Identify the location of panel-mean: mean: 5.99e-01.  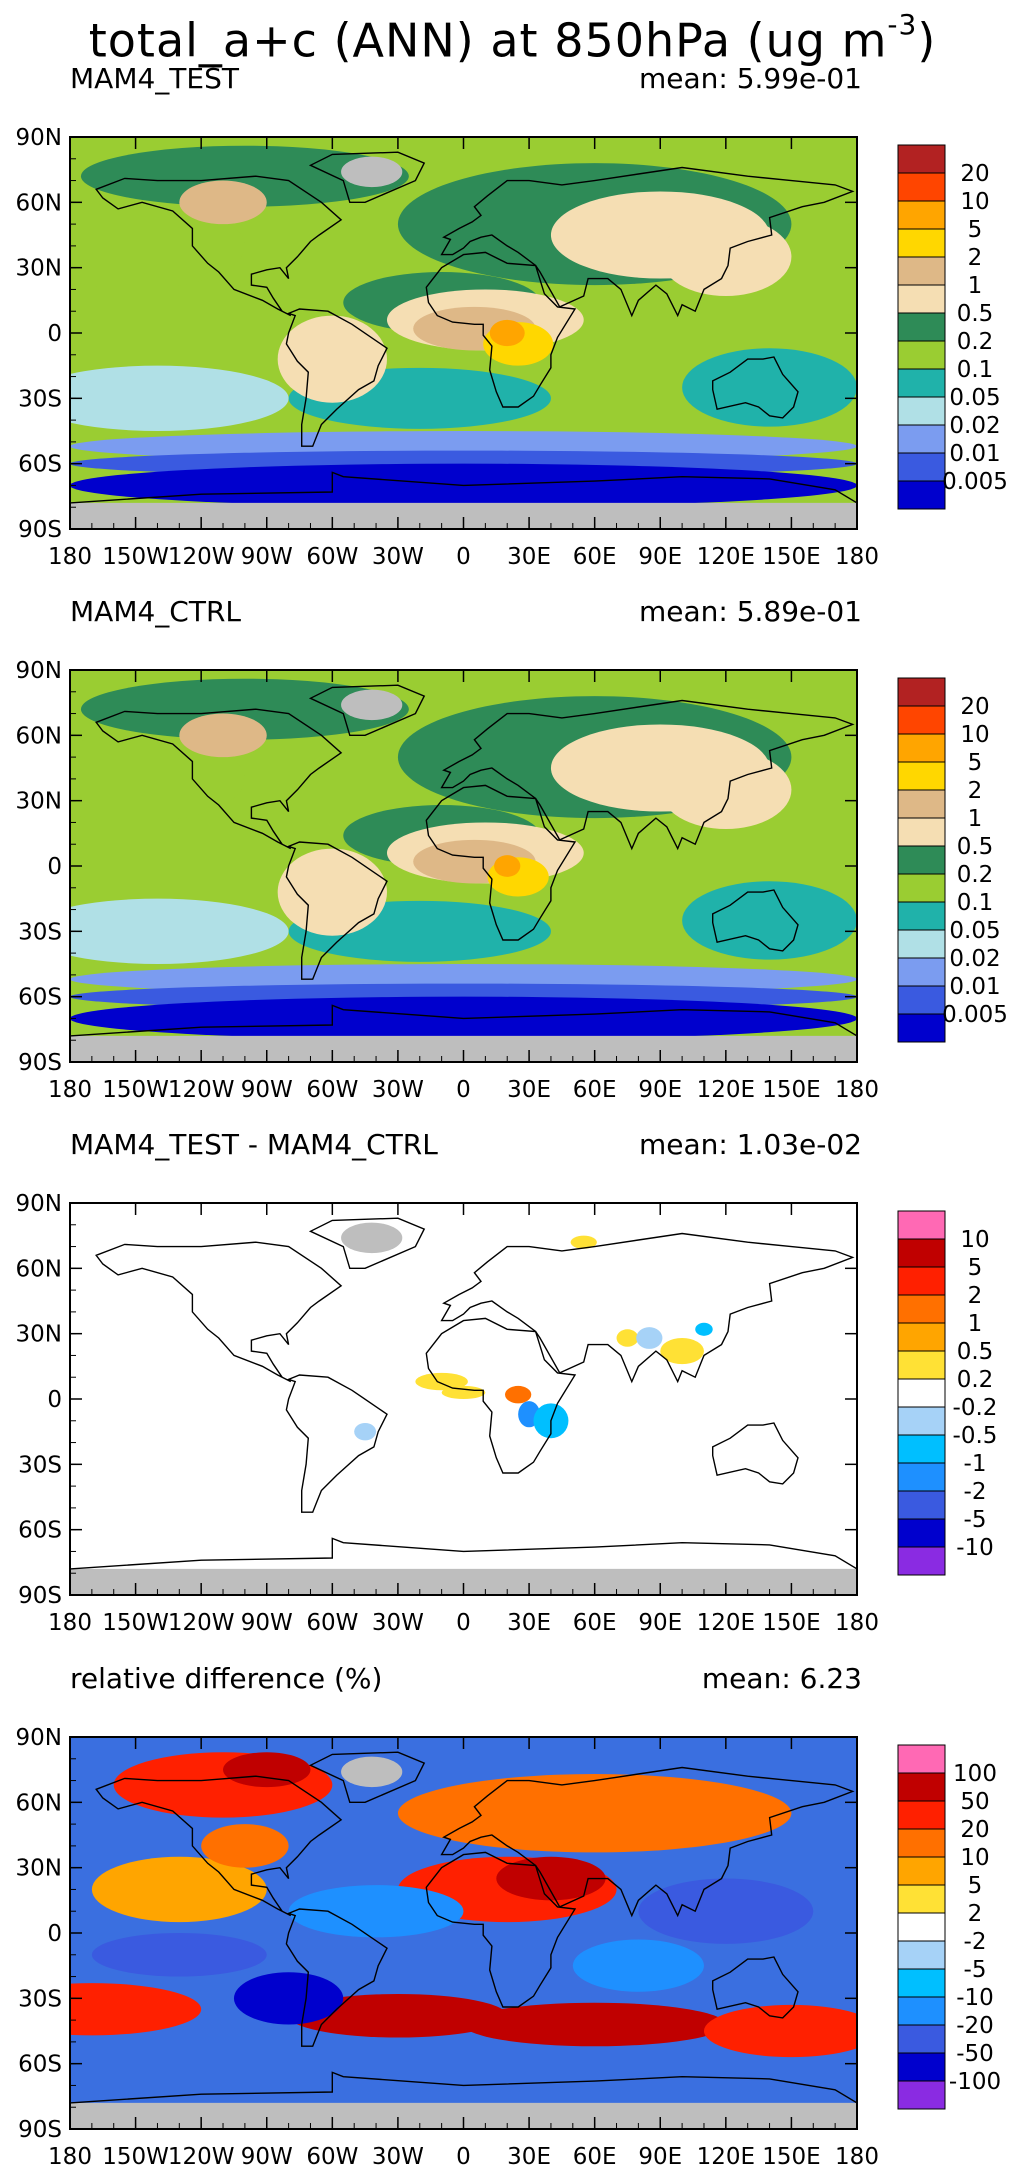
(750, 78).